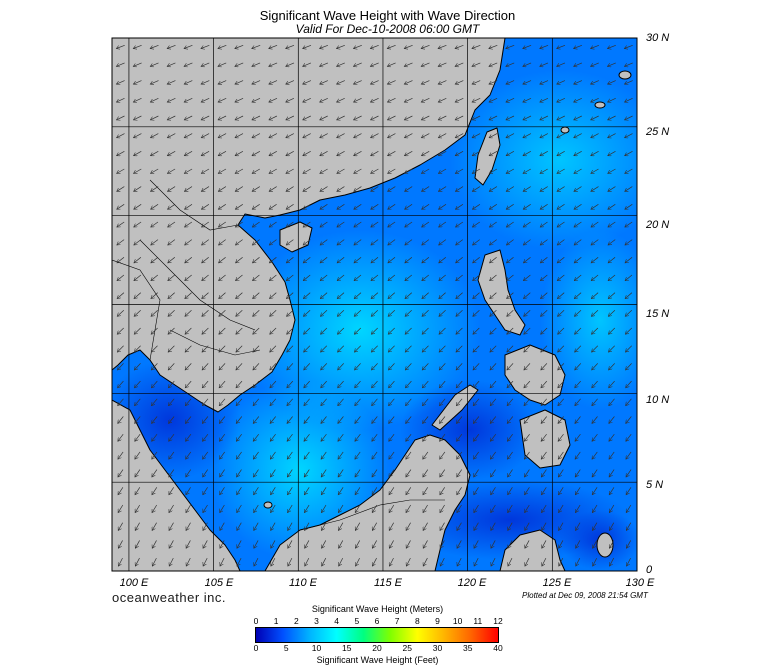 The image size is (775, 665). Describe the element at coordinates (388, 583) in the screenshot. I see `lon-label-115: 115 E` at that location.